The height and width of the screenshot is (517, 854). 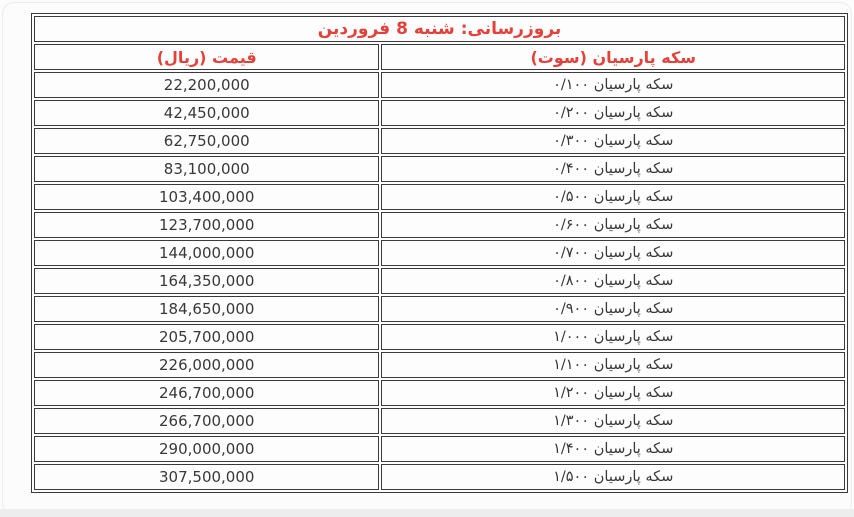 I want to click on coin-cell: سکه پارسیان ۱/۵۰۰, so click(x=613, y=477).